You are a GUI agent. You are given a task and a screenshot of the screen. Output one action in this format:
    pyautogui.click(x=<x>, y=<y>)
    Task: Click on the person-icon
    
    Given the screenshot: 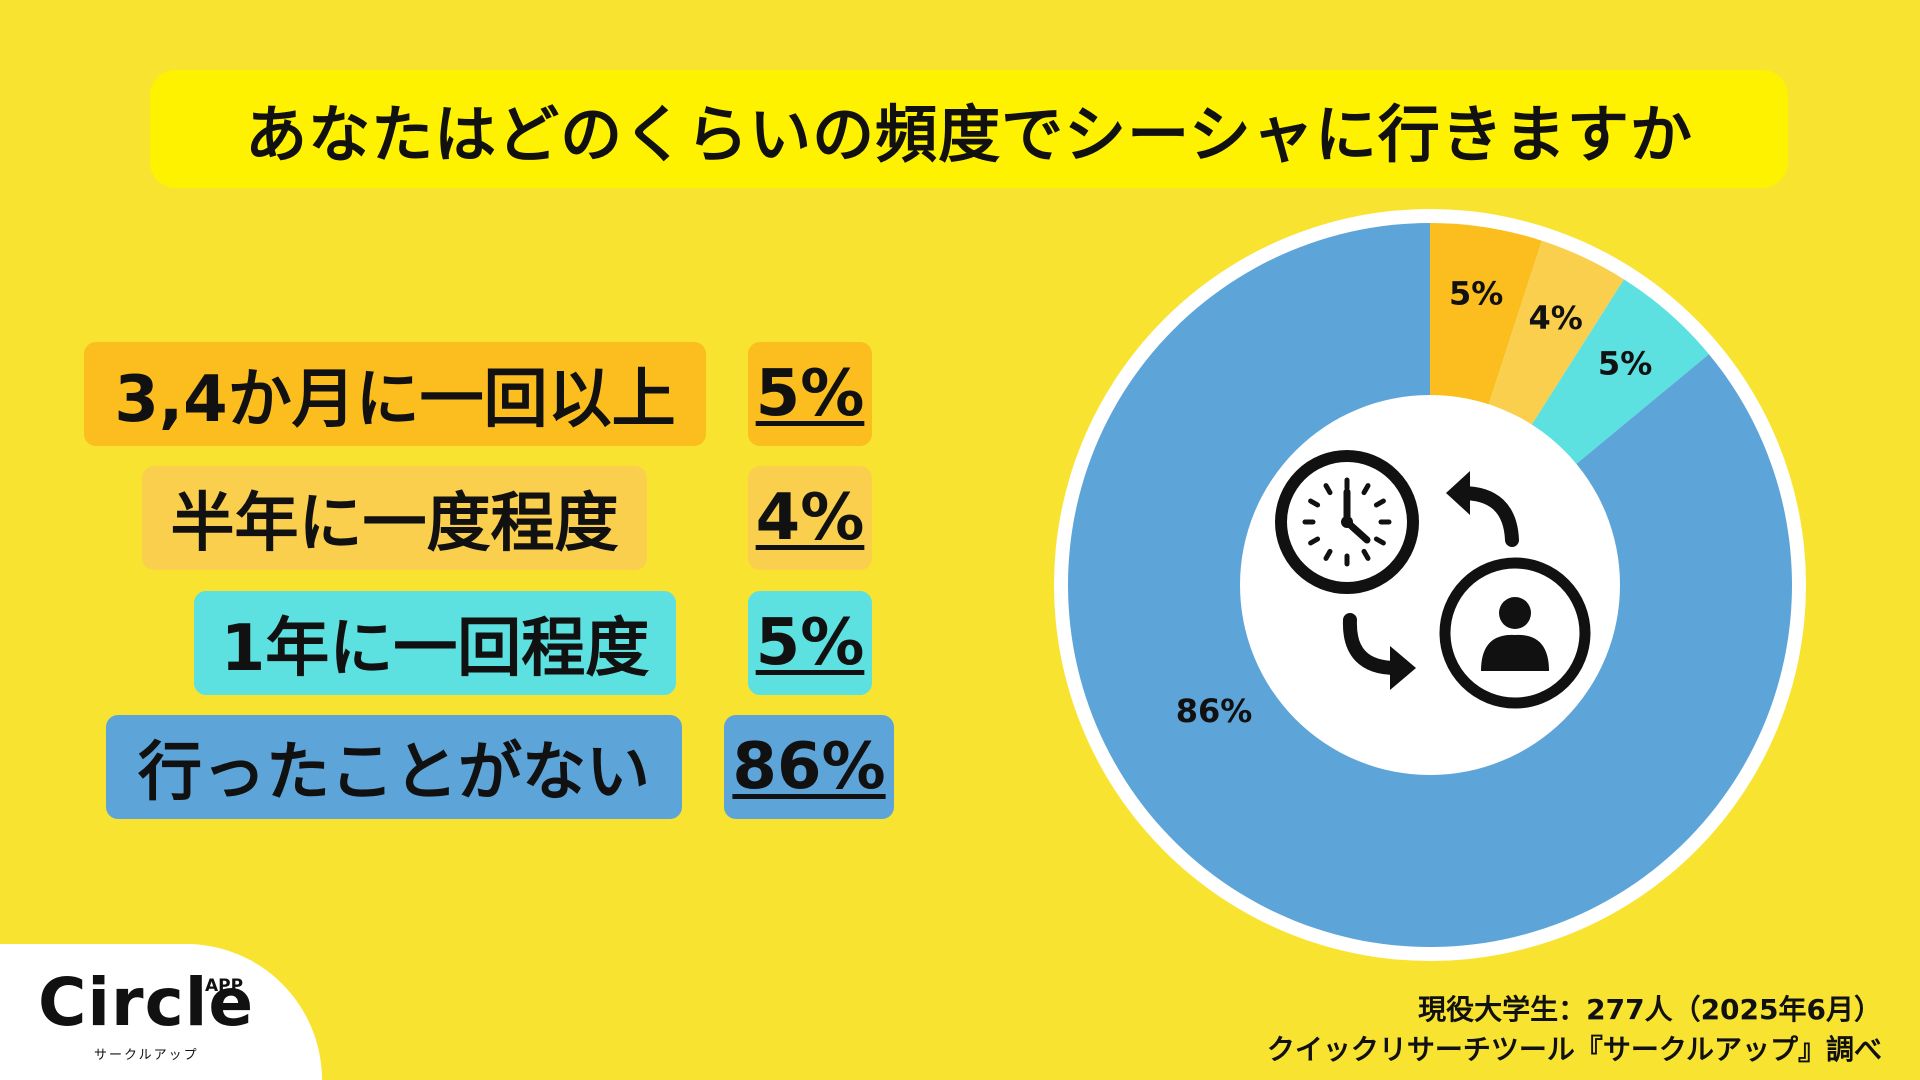 What is the action you would take?
    pyautogui.click(x=1515, y=633)
    